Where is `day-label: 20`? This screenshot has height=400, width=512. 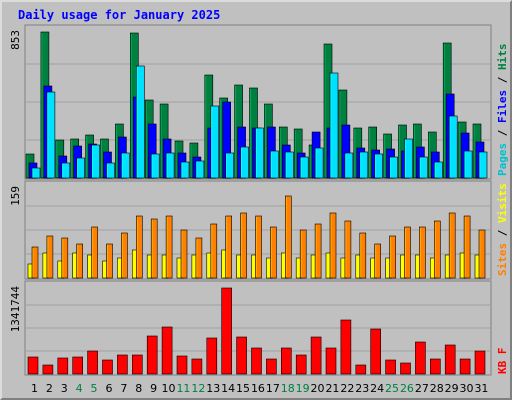
day-label: 20 is located at coordinates (318, 388).